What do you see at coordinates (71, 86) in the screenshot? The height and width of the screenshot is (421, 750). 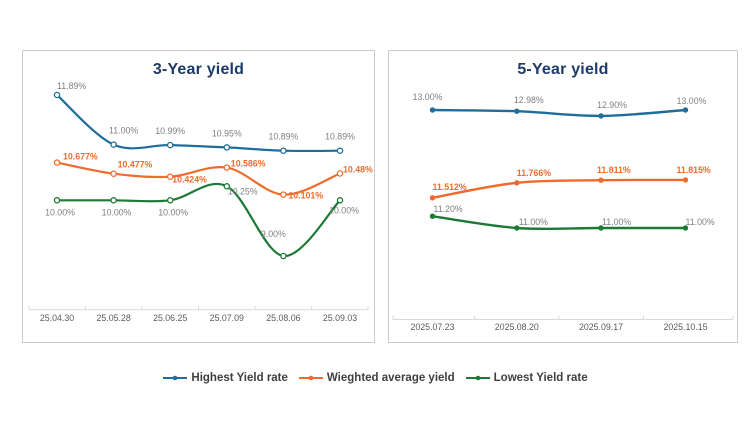 I see `data-label-highest: 11.89%` at bounding box center [71, 86].